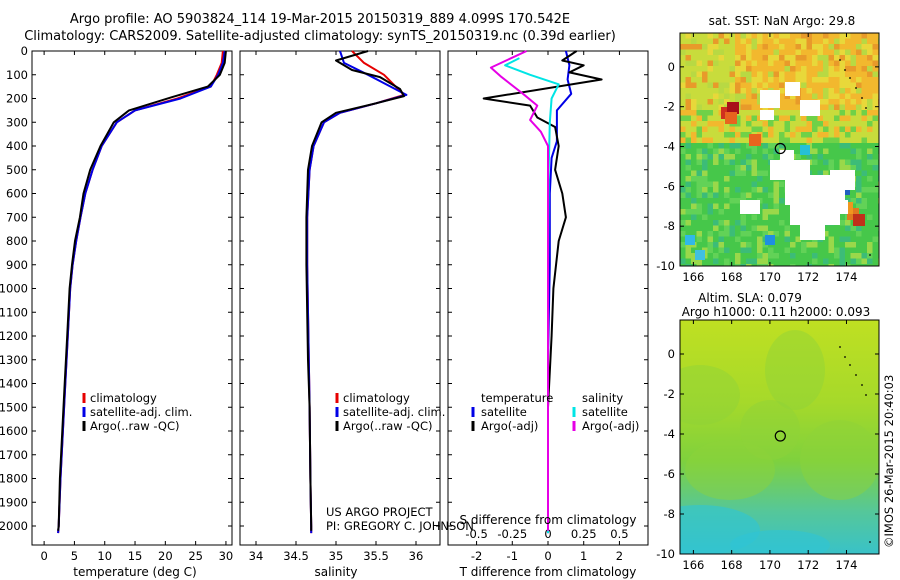  I want to click on y-tick-label: 1900, so click(14, 502).